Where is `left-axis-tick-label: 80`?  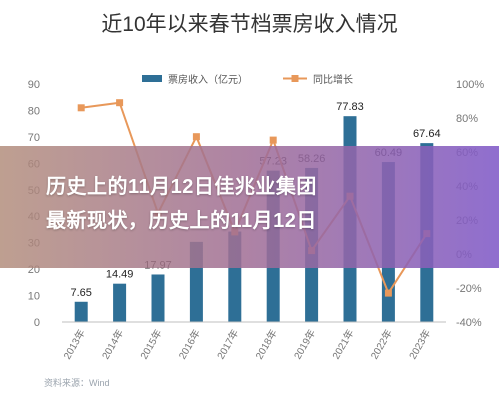 left-axis-tick-label: 80 is located at coordinates (34, 111).